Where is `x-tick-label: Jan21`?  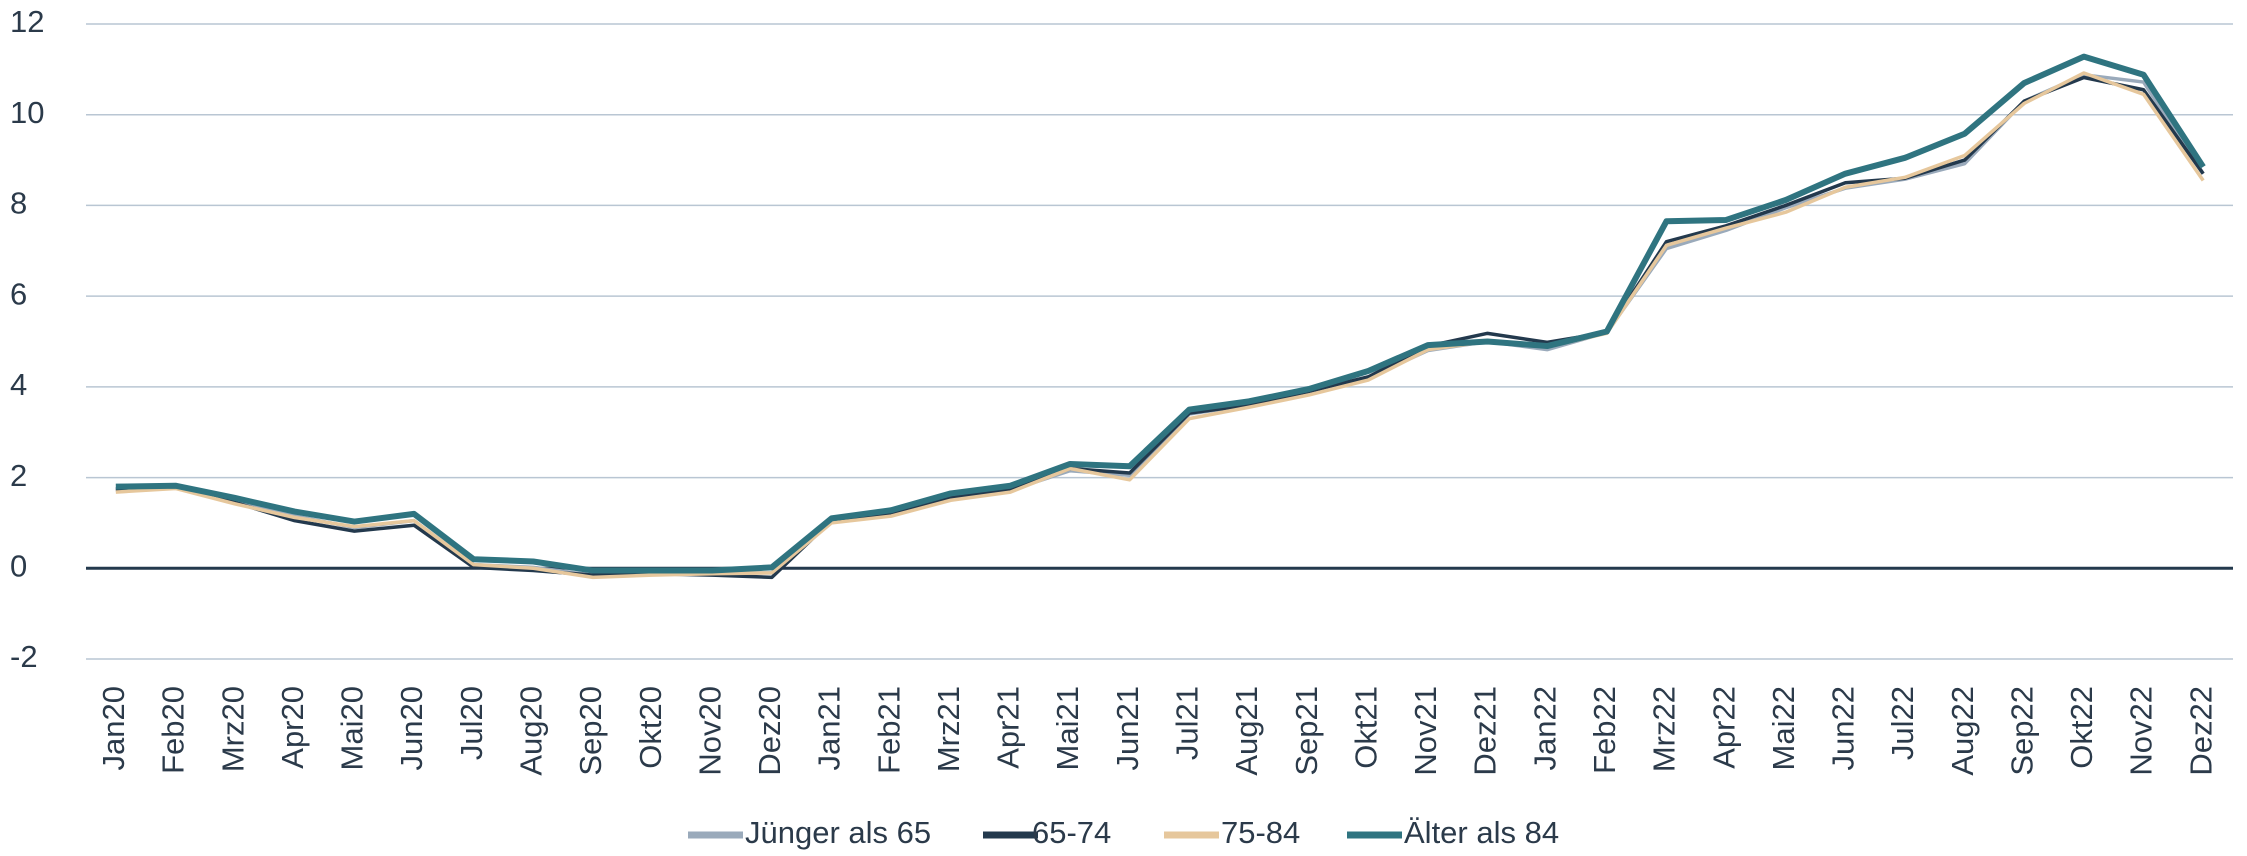 x-tick-label: Jan21 is located at coordinates (829, 728).